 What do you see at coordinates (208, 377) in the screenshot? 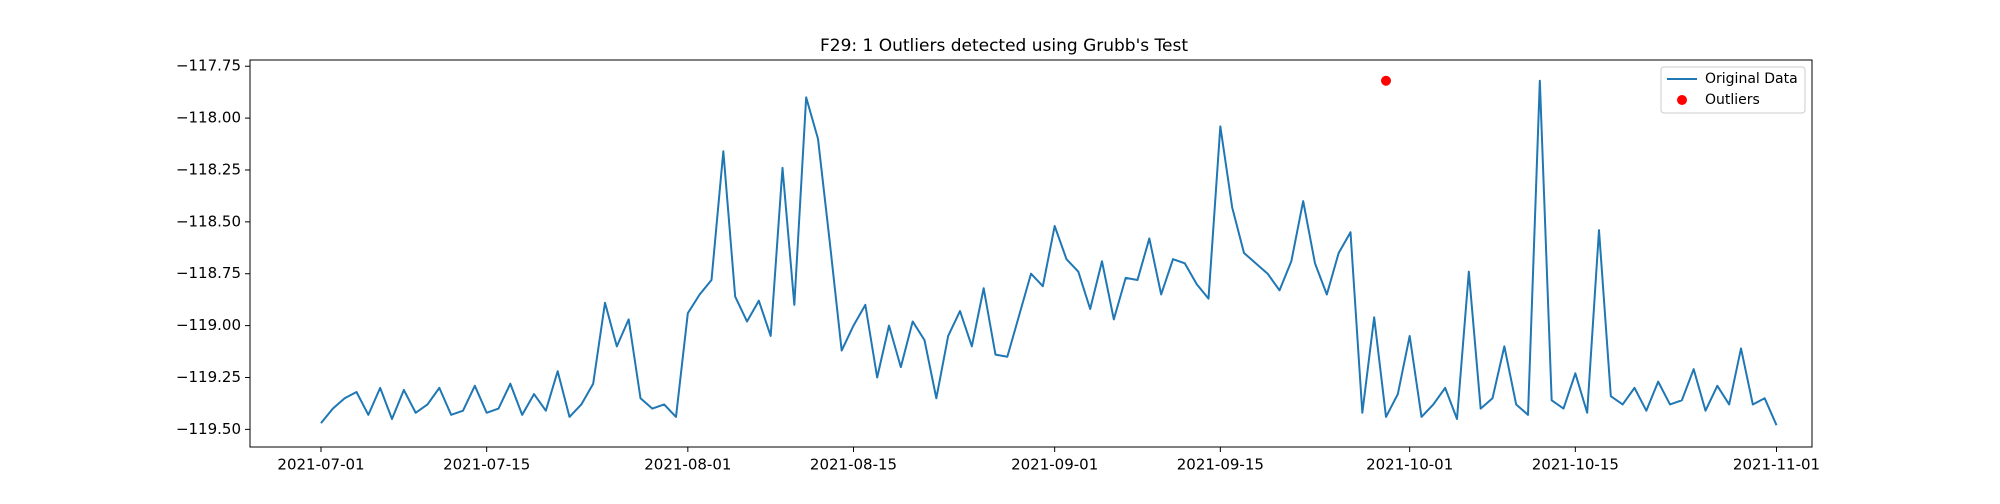
I see `y-tick-label: −119.25` at bounding box center [208, 377].